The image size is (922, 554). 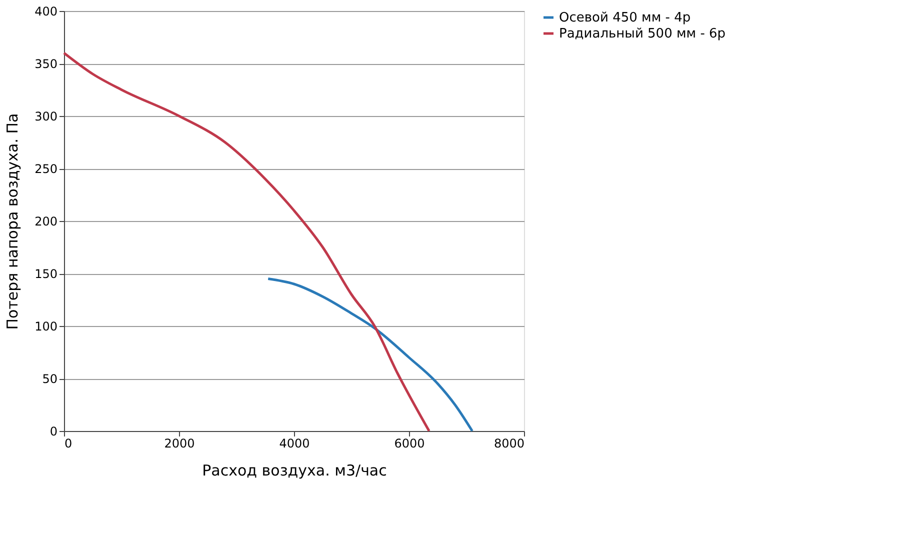 What do you see at coordinates (46, 117) in the screenshot?
I see `y-tick-label: 300` at bounding box center [46, 117].